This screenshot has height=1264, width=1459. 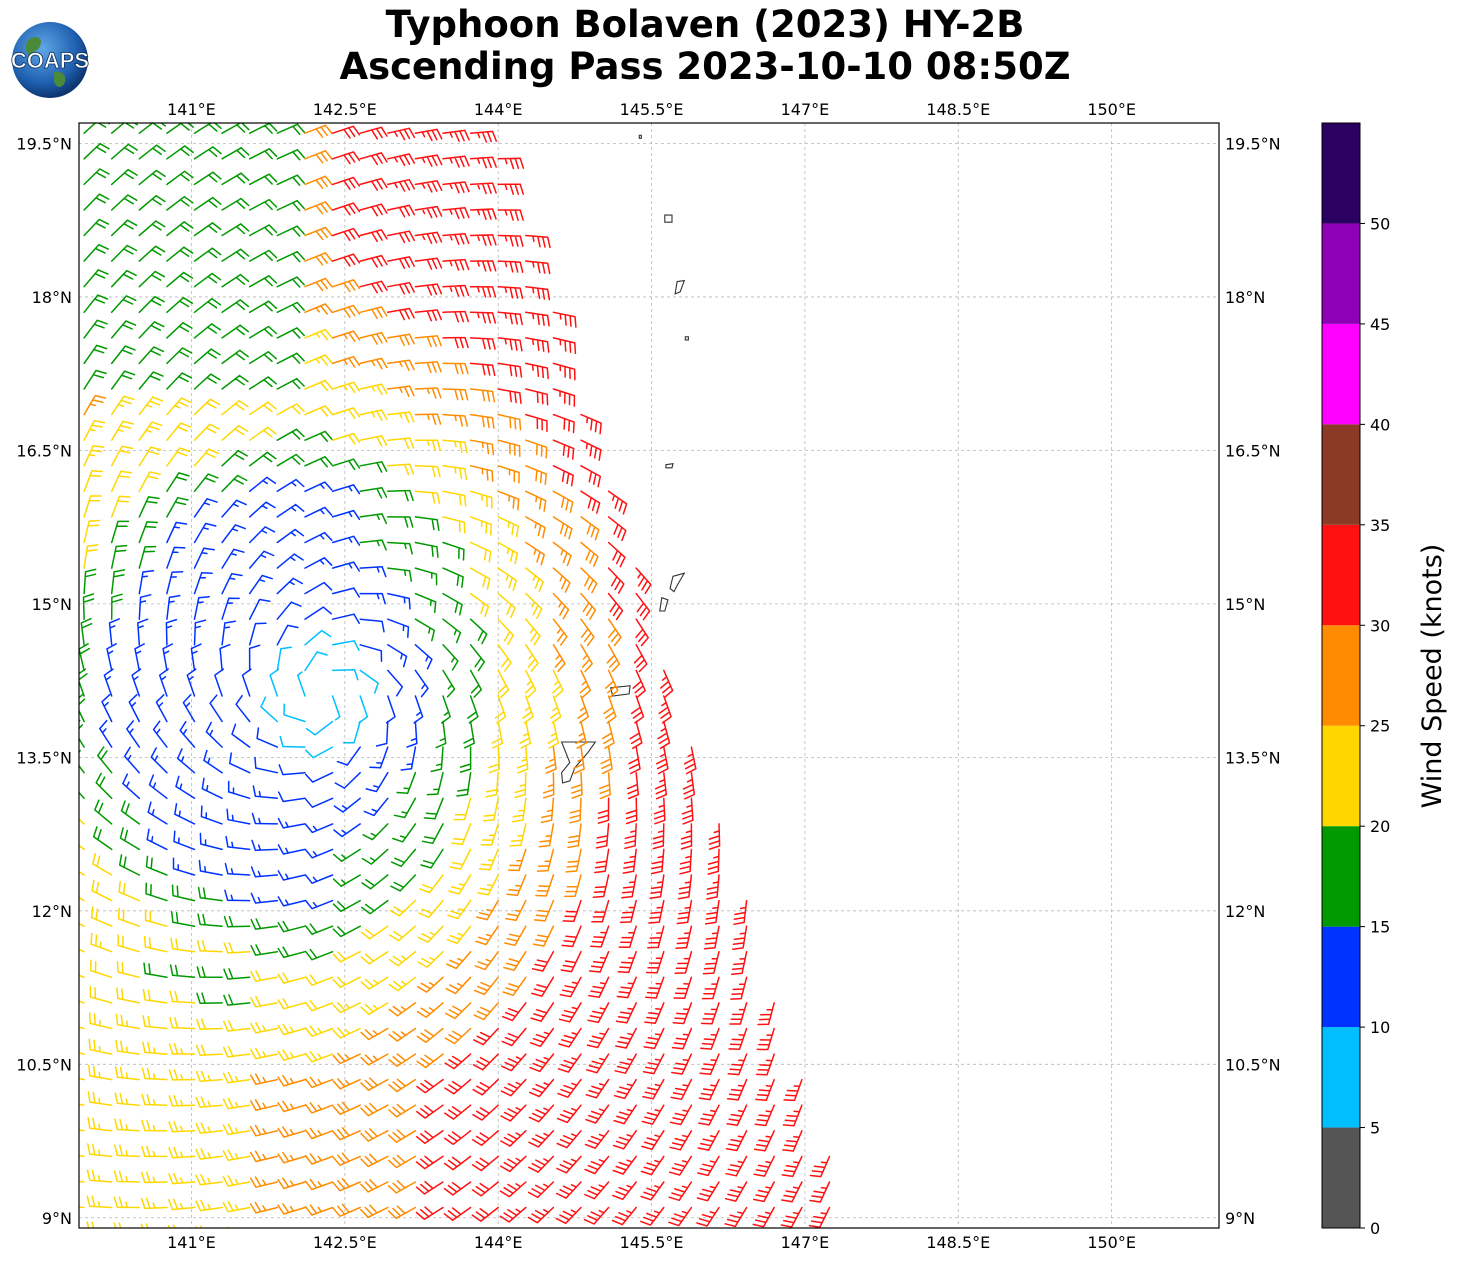 What do you see at coordinates (1384, 680) in the screenshot?
I see `colorbar: 0 5 10 15 20 25 30 35 40 45 50 Wind Speed (knots)` at bounding box center [1384, 680].